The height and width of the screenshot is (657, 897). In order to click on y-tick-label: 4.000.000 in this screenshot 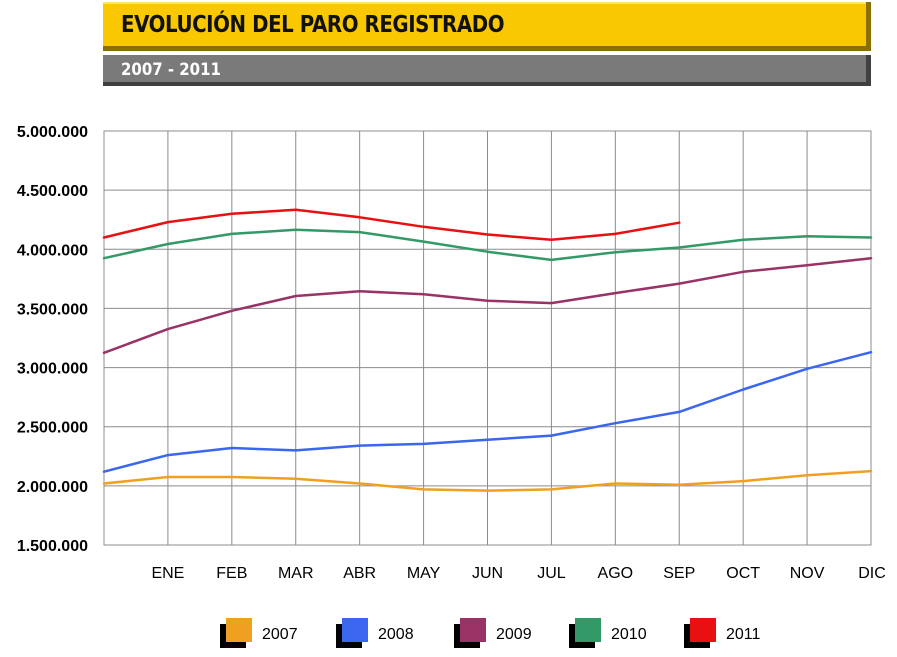, I will do `click(52, 250)`.